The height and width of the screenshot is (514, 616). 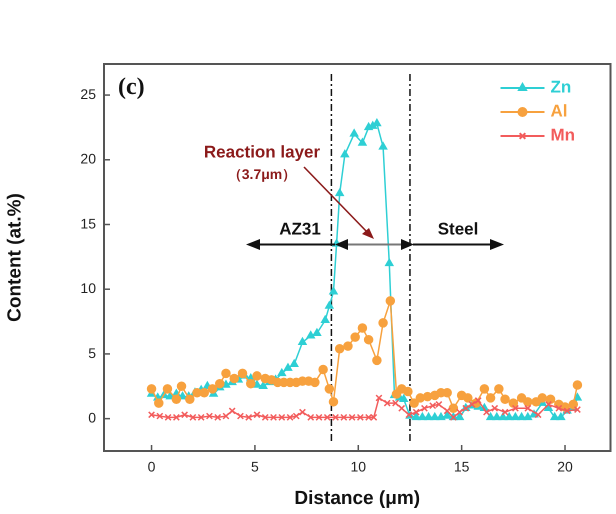 What do you see at coordinates (92, 352) in the screenshot?
I see `y-tick-label: 5` at bounding box center [92, 352].